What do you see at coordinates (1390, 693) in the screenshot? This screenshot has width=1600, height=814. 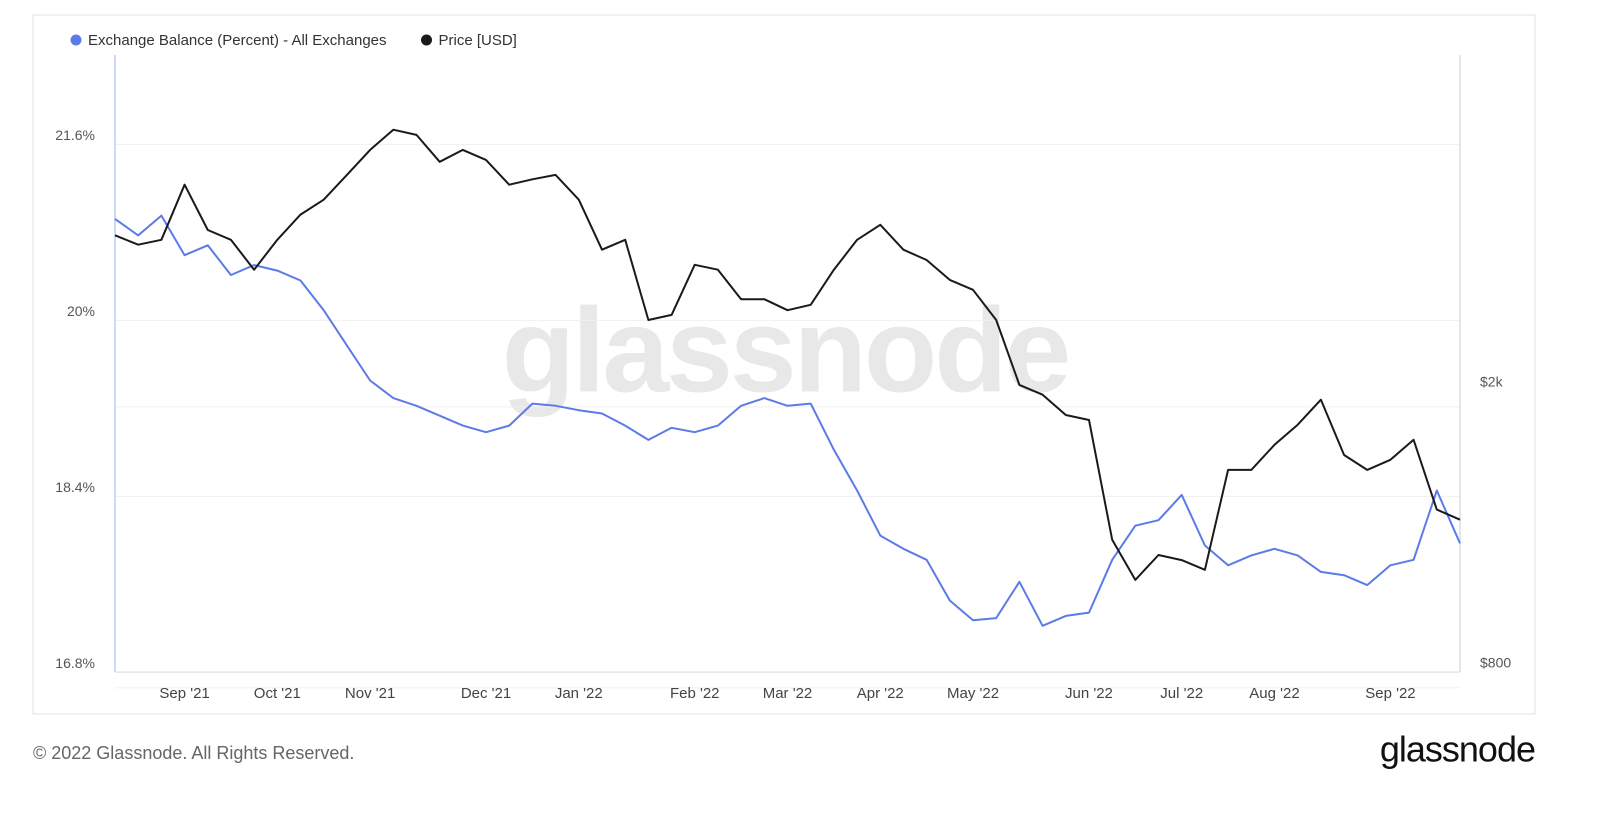 I see `x-tick-label: Sep '22` at bounding box center [1390, 693].